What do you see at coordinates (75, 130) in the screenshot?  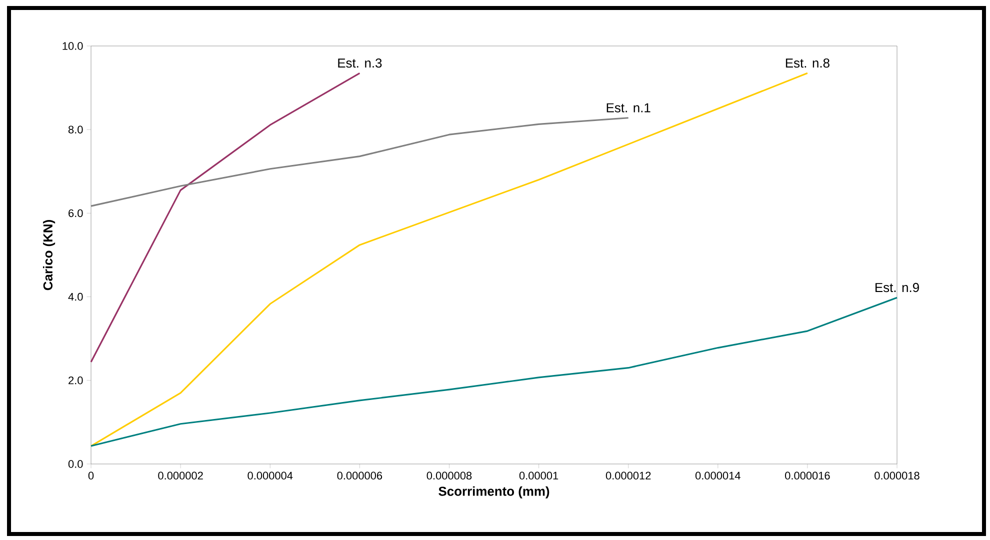 I see `y-tick-label: 8.0` at bounding box center [75, 130].